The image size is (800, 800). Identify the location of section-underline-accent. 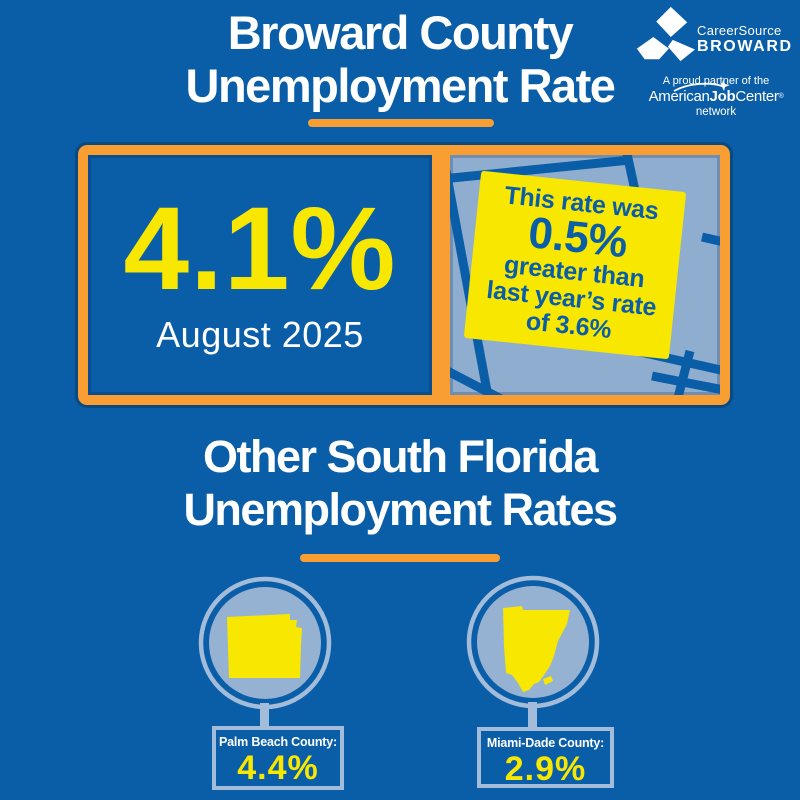
(400, 558).